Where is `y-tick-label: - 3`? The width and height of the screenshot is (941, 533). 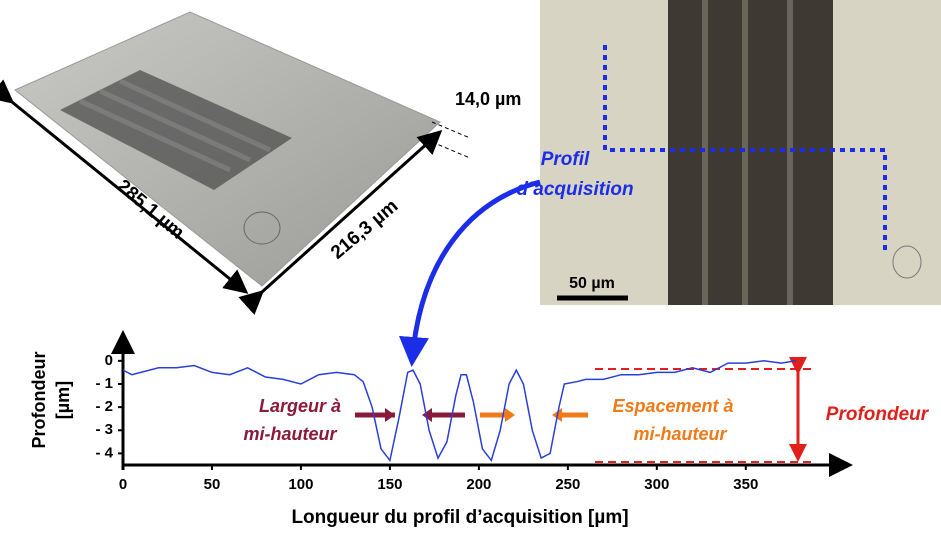 y-tick-label: - 3 is located at coordinates (104, 429).